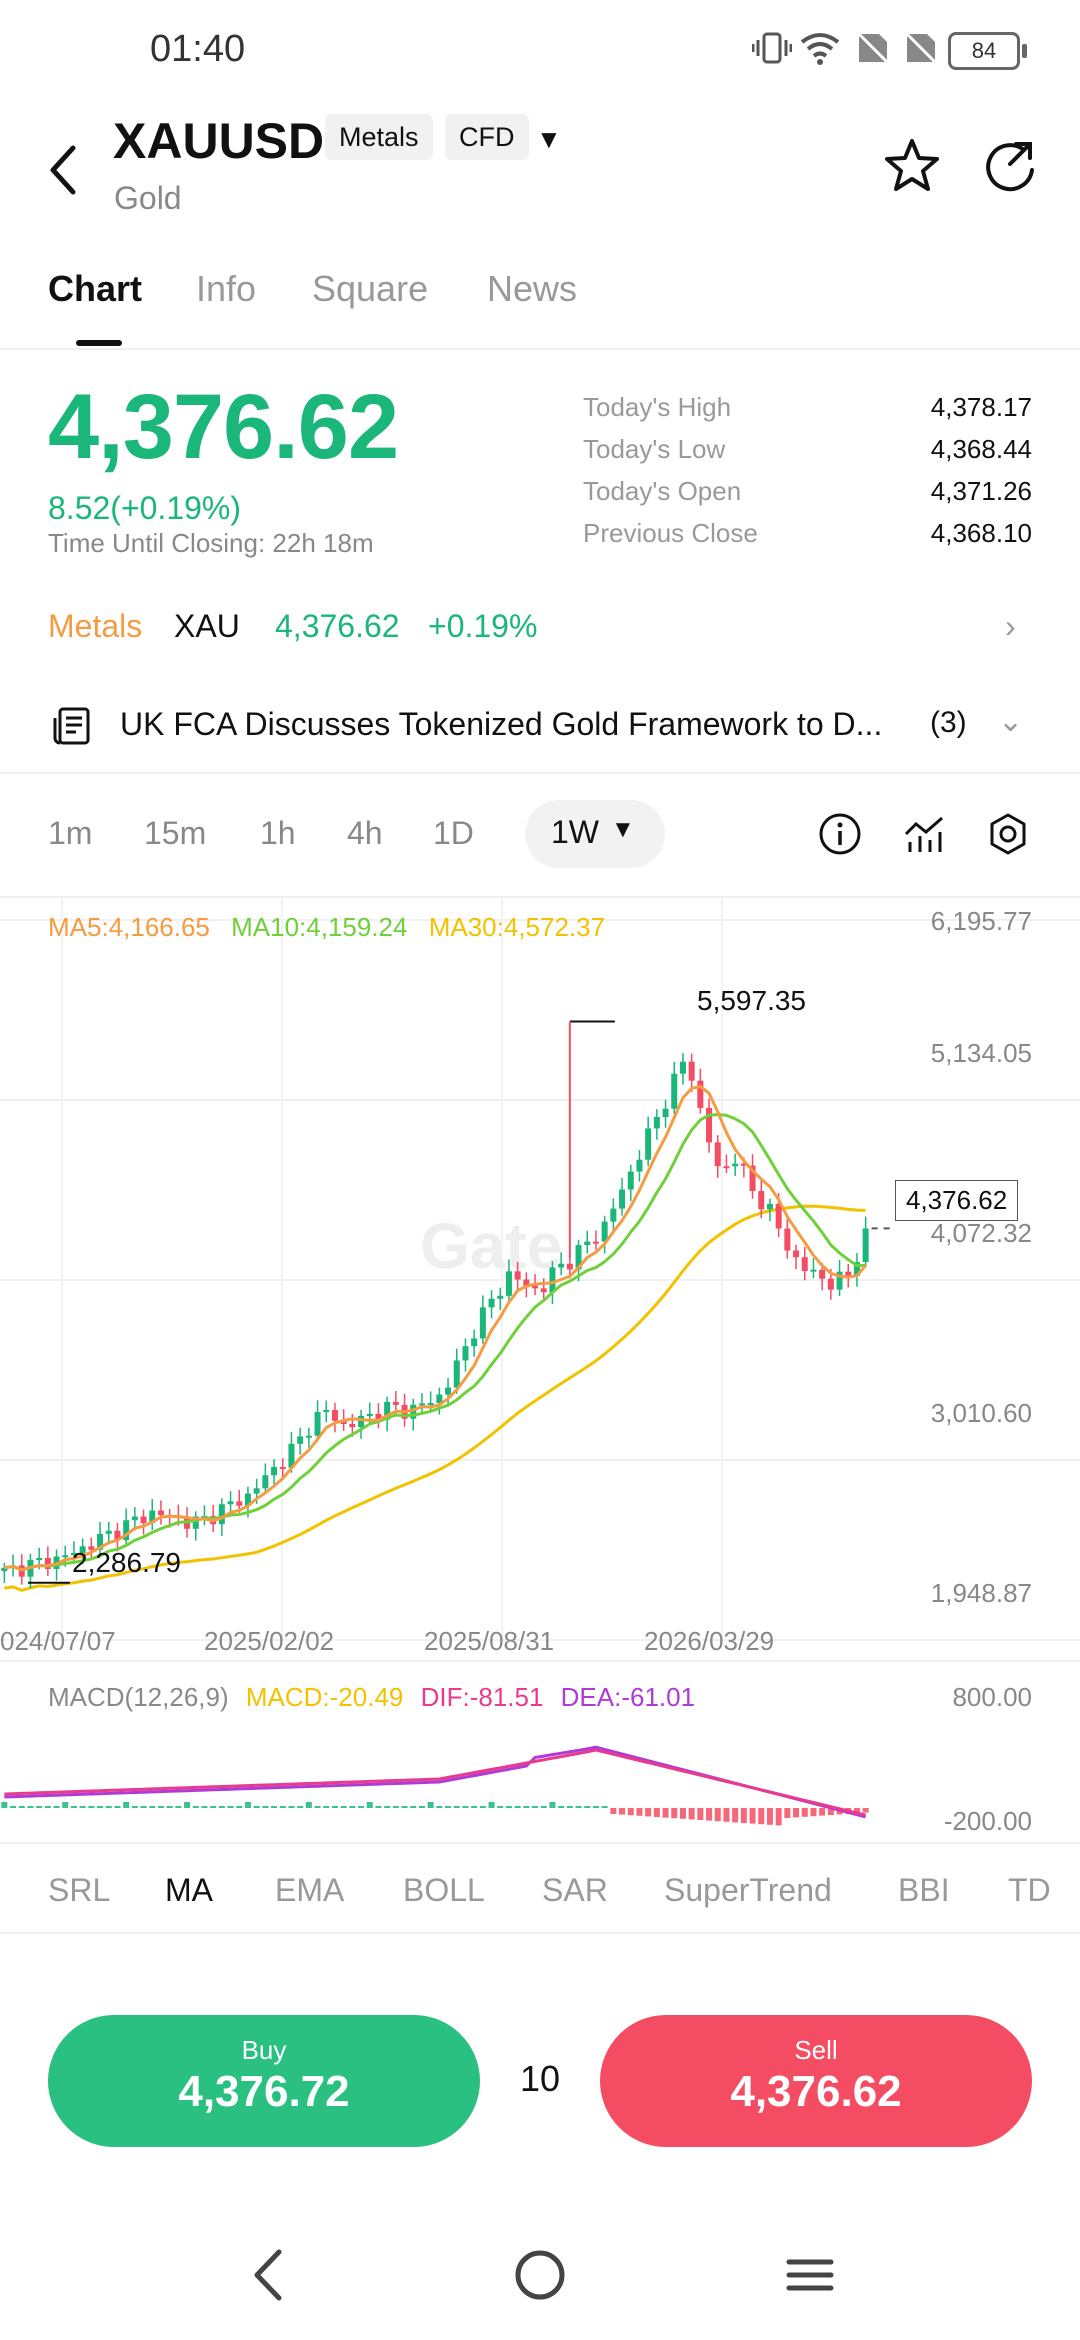 This screenshot has height=2340, width=1080. I want to click on y-tick-2: 5,134.05, so click(981, 1053).